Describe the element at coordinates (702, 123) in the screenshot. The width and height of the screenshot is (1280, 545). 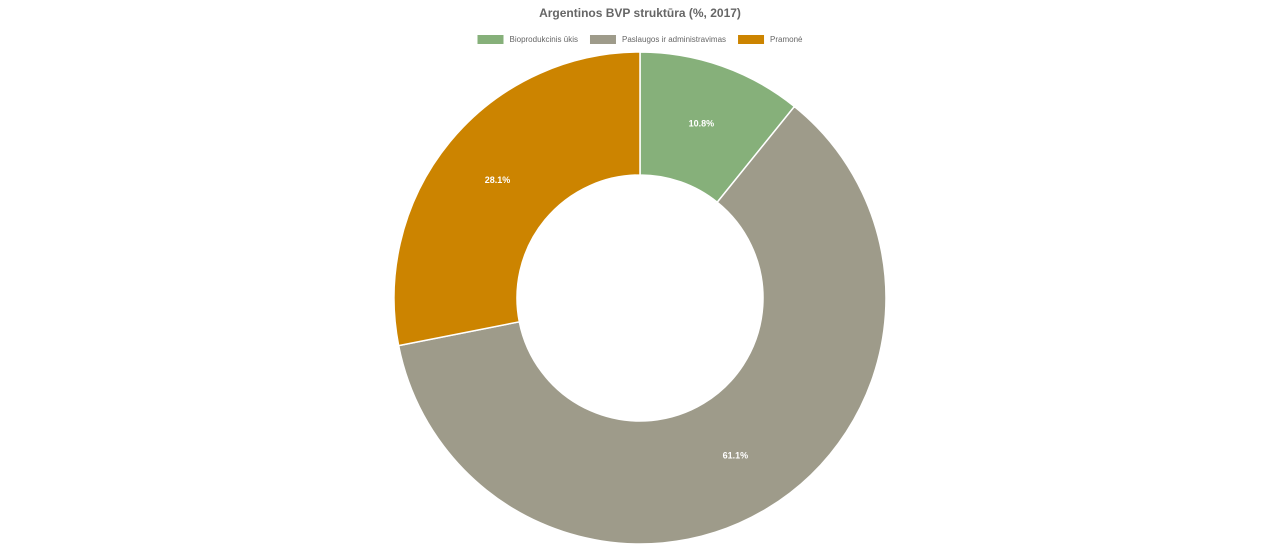
I see `data-label: 10.8%` at that location.